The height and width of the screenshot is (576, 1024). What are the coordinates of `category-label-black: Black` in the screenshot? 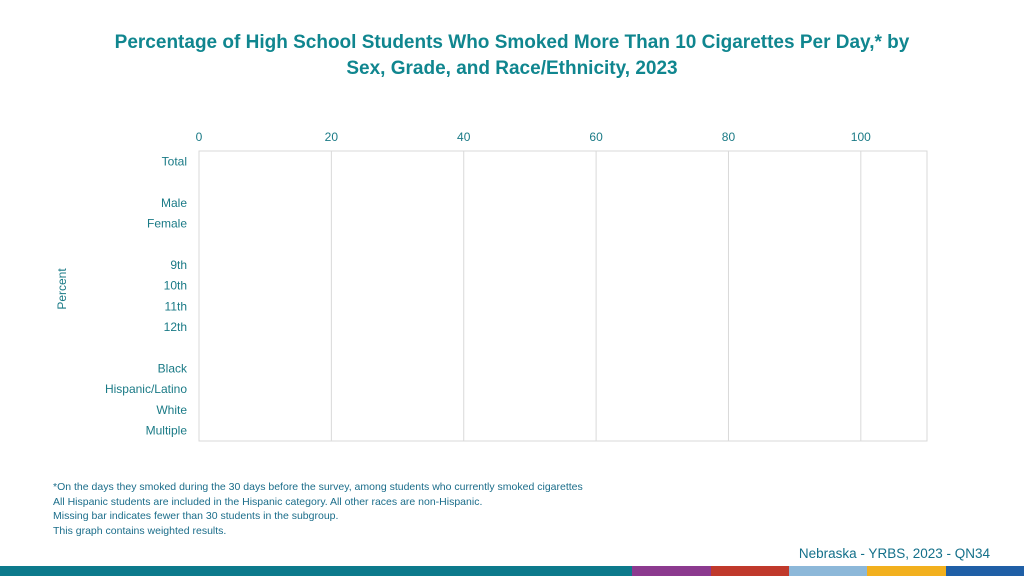 It's located at (173, 369).